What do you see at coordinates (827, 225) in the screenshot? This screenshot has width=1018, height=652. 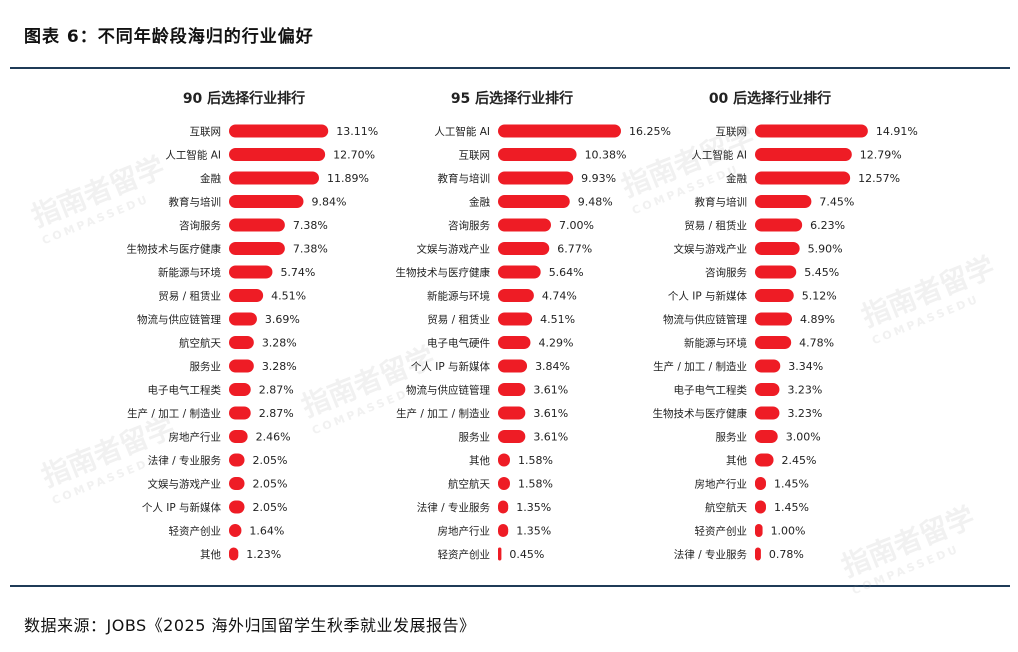 I see `data-label: 6.23%` at bounding box center [827, 225].